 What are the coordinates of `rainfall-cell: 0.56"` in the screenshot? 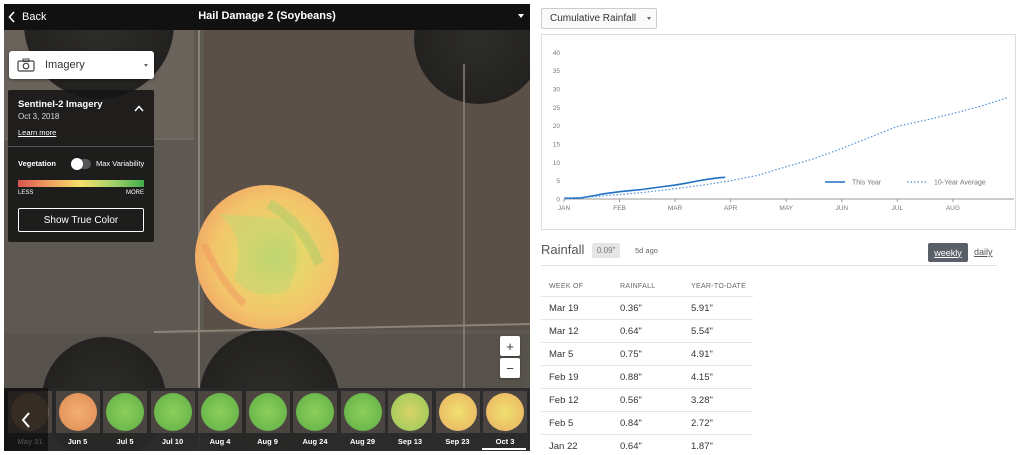 It's located at (631, 400).